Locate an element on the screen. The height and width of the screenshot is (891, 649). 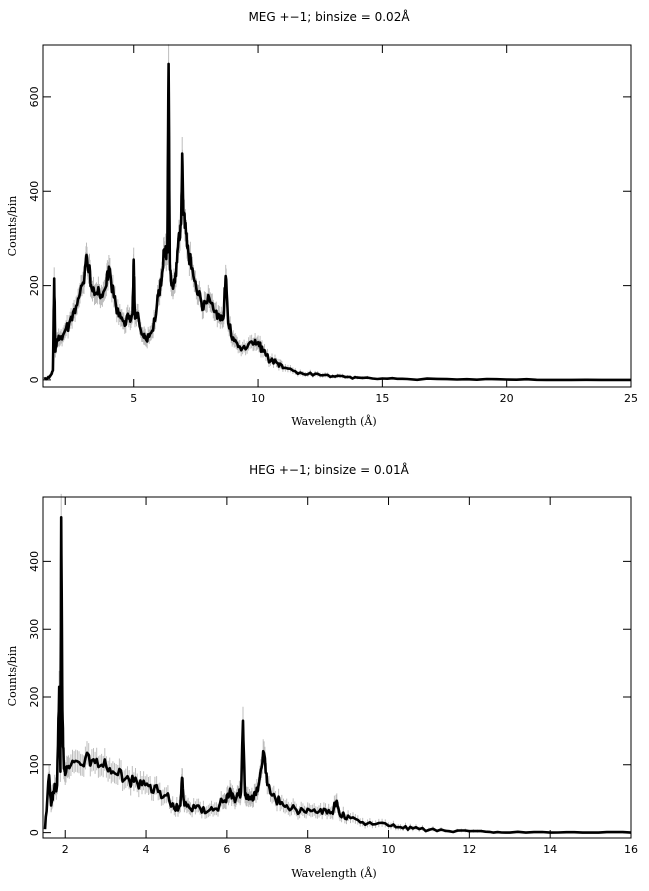
x-tick-label: 4 is located at coordinates (146, 849).